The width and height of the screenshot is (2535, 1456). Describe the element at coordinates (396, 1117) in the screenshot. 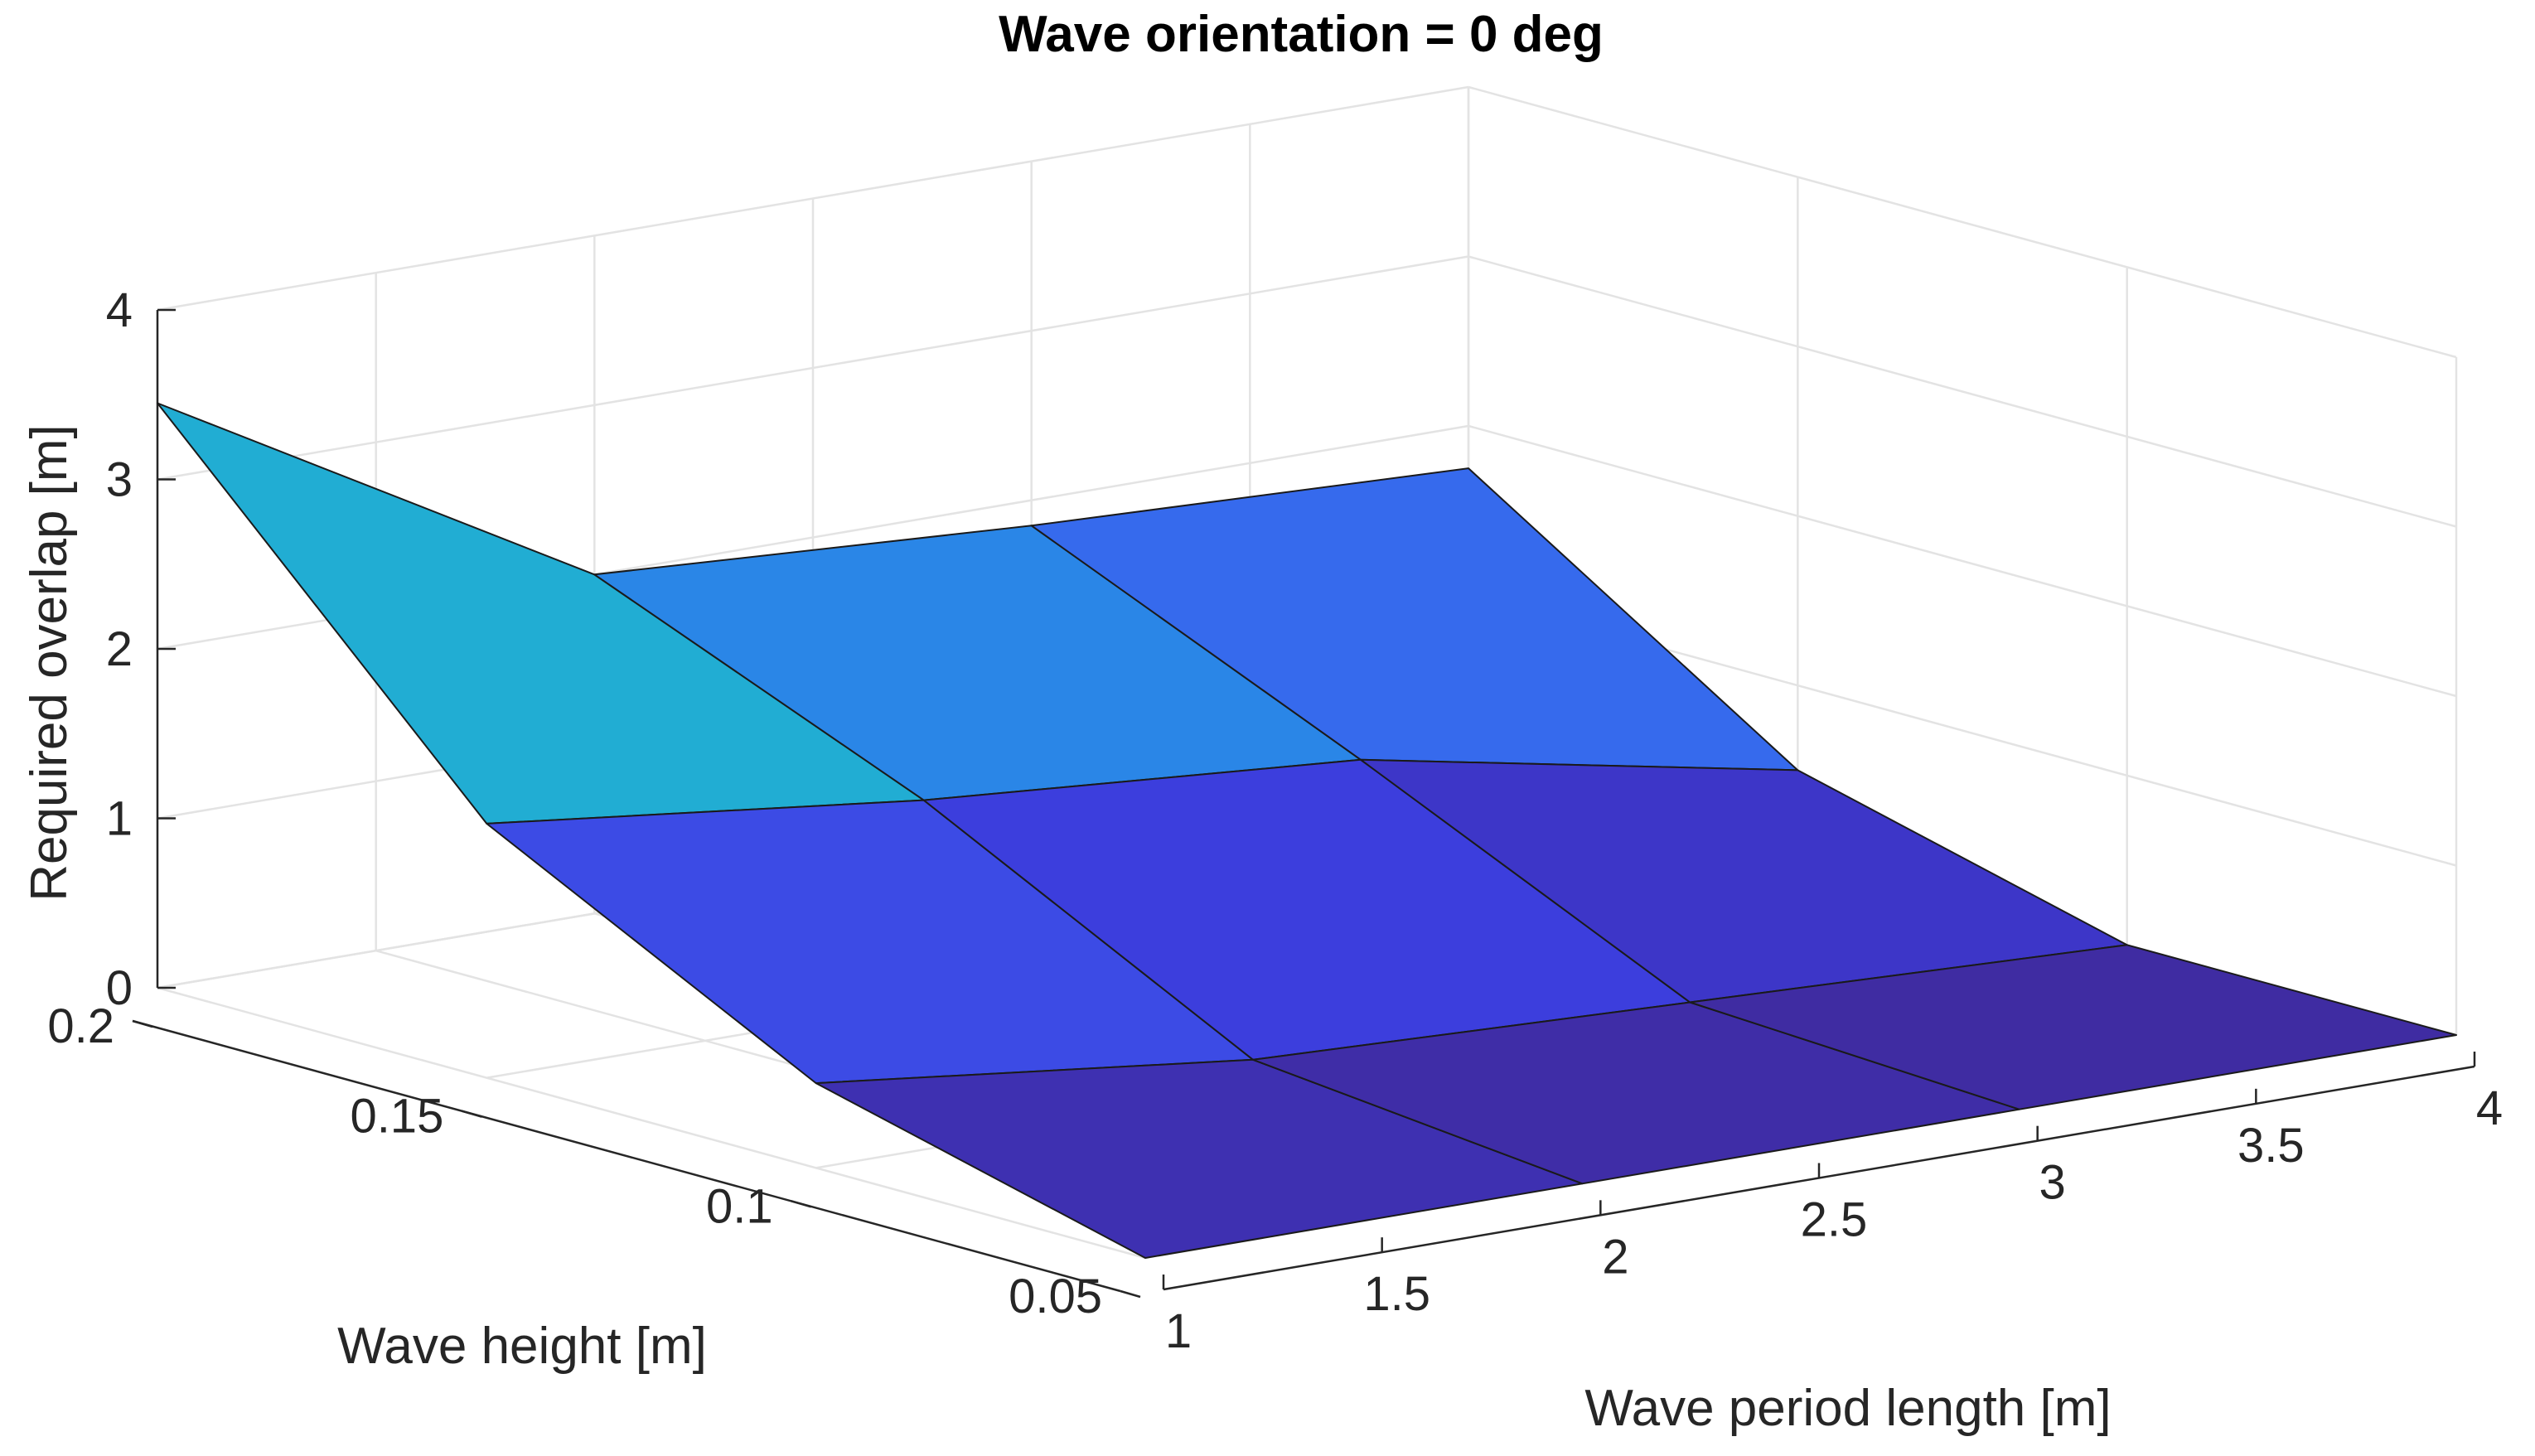

I see `y-tick-label: 0.15` at that location.